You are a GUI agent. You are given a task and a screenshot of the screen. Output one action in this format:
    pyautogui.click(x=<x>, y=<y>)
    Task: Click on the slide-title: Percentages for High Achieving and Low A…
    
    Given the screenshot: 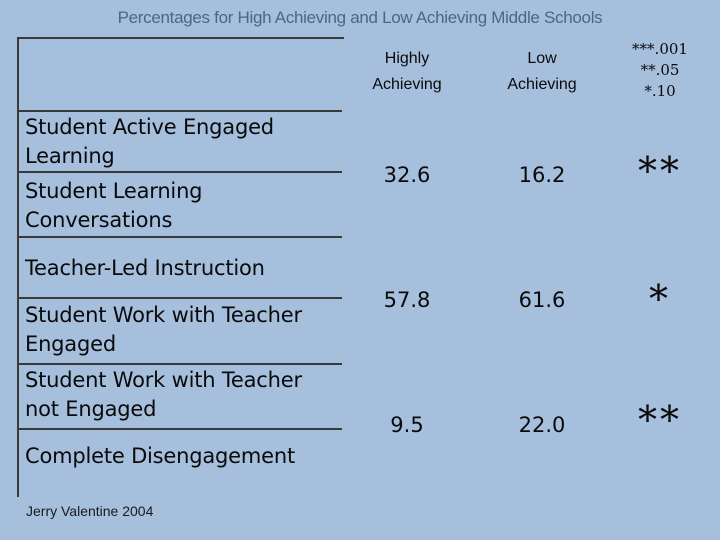 What is the action you would take?
    pyautogui.click(x=360, y=17)
    